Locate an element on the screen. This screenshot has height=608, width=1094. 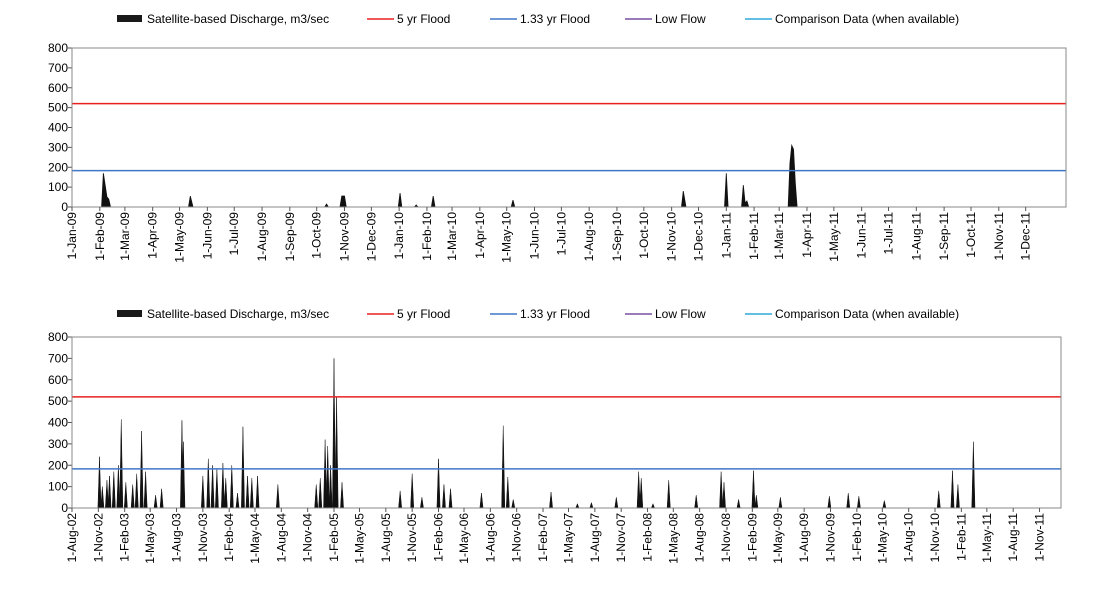
x-tick-label: 1-Oct-11 is located at coordinates (971, 235).